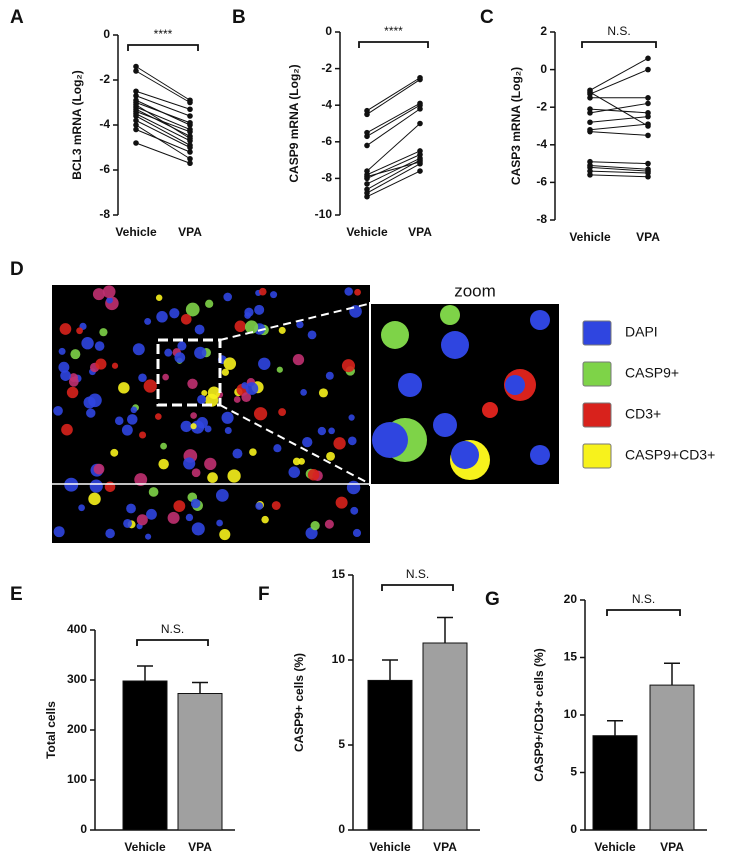 This screenshot has height=861, width=735. Describe the element at coordinates (16, 594) in the screenshot. I see `panel-label: E` at that location.